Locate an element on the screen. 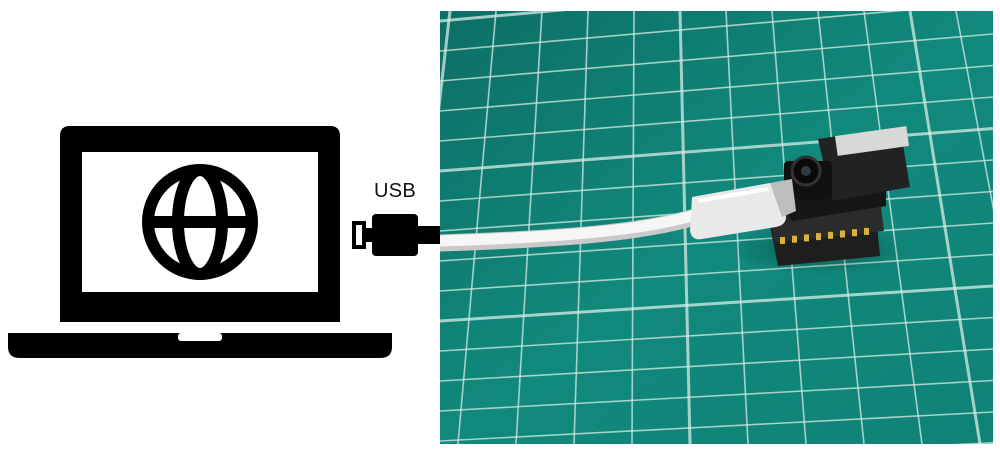  usb-plug-body is located at coordinates (395, 235).